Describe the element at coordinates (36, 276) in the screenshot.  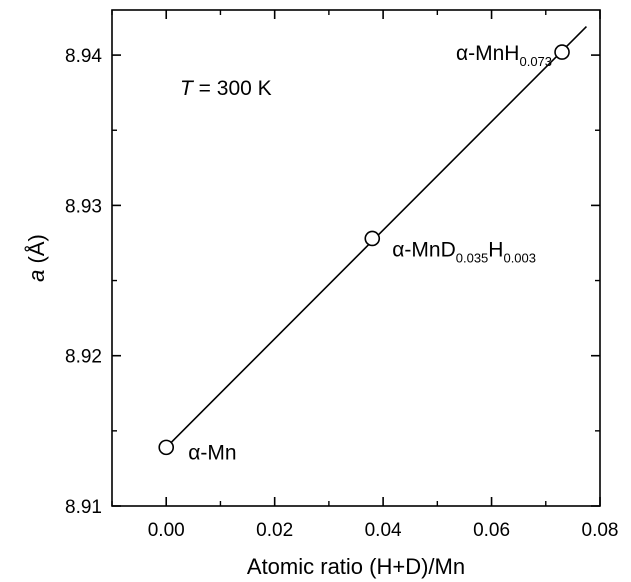
I see `y-axis-title-variable: a` at that location.